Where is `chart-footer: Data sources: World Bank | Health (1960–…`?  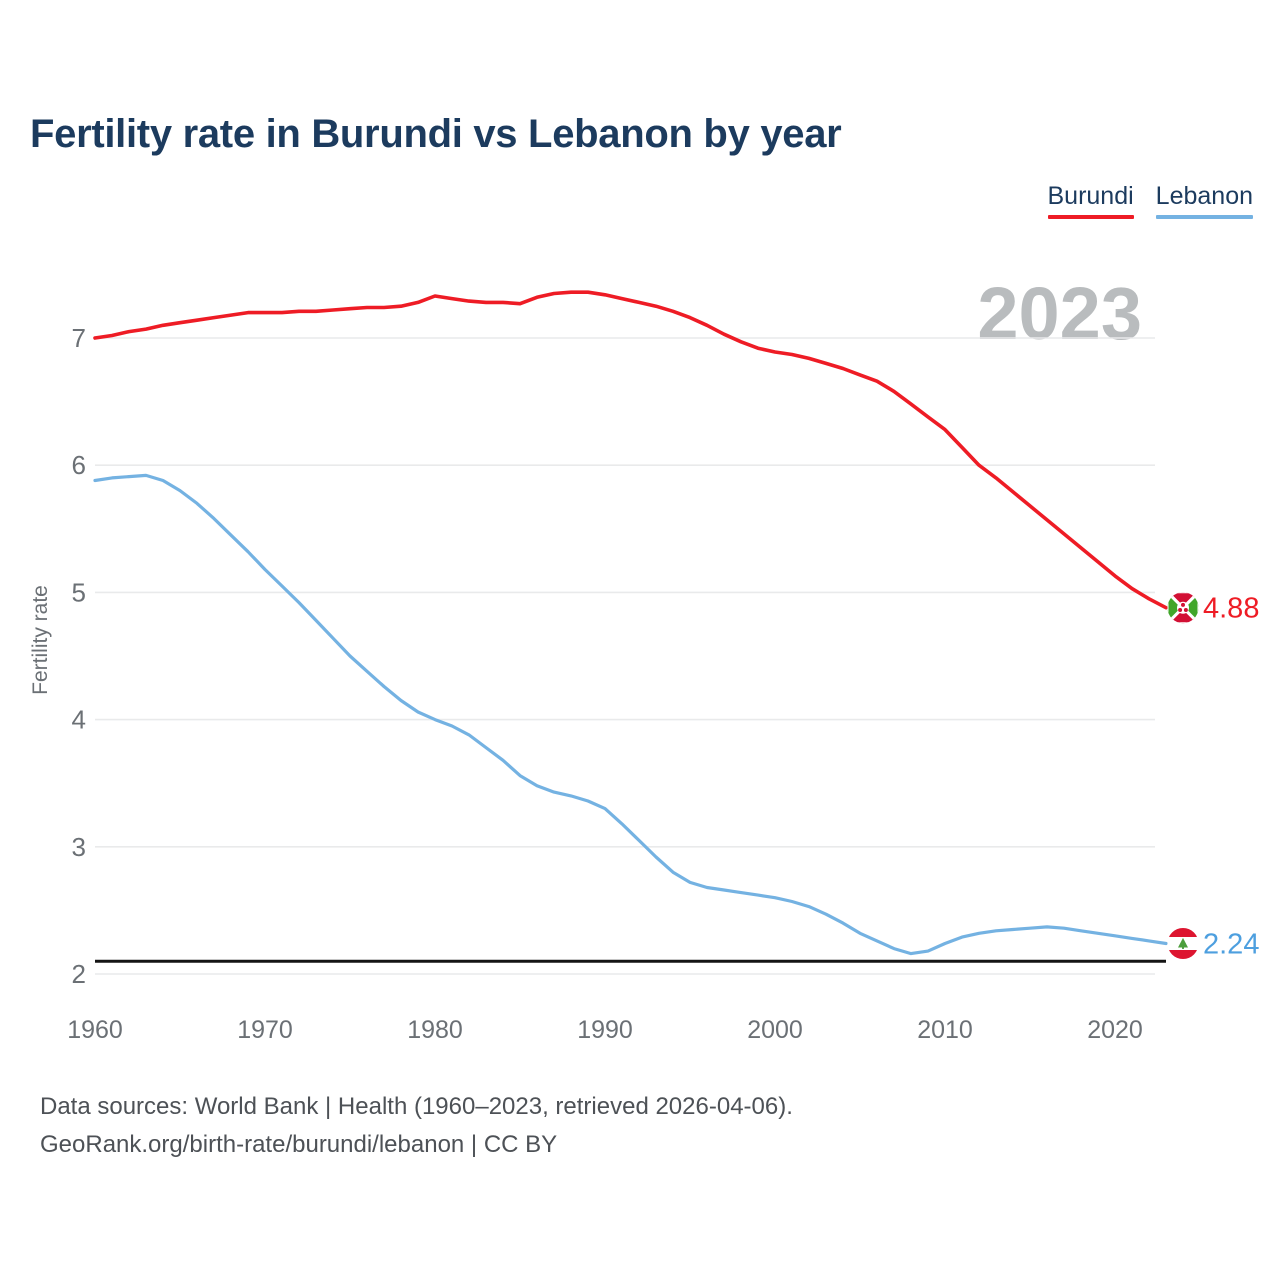
chart-footer: Data sources: World Bank | Health (1960–… is located at coordinates (416, 1126).